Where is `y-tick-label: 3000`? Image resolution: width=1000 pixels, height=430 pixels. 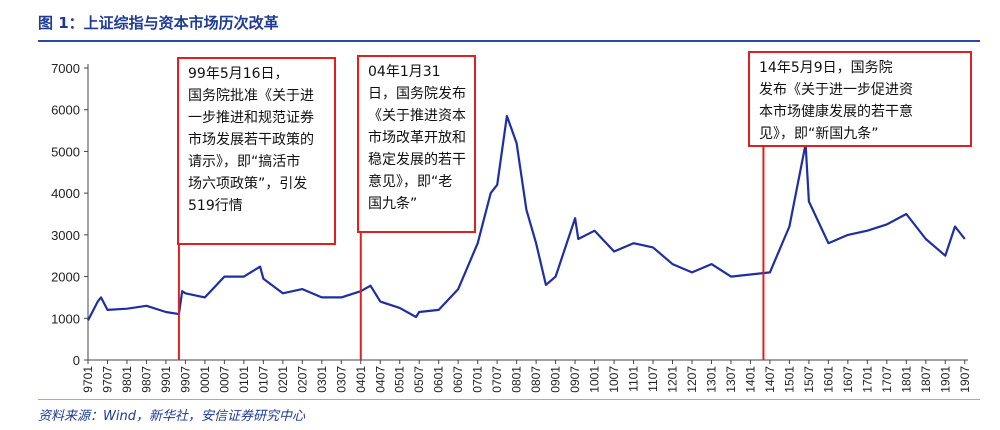 y-tick-label: 3000 is located at coordinates (65, 235).